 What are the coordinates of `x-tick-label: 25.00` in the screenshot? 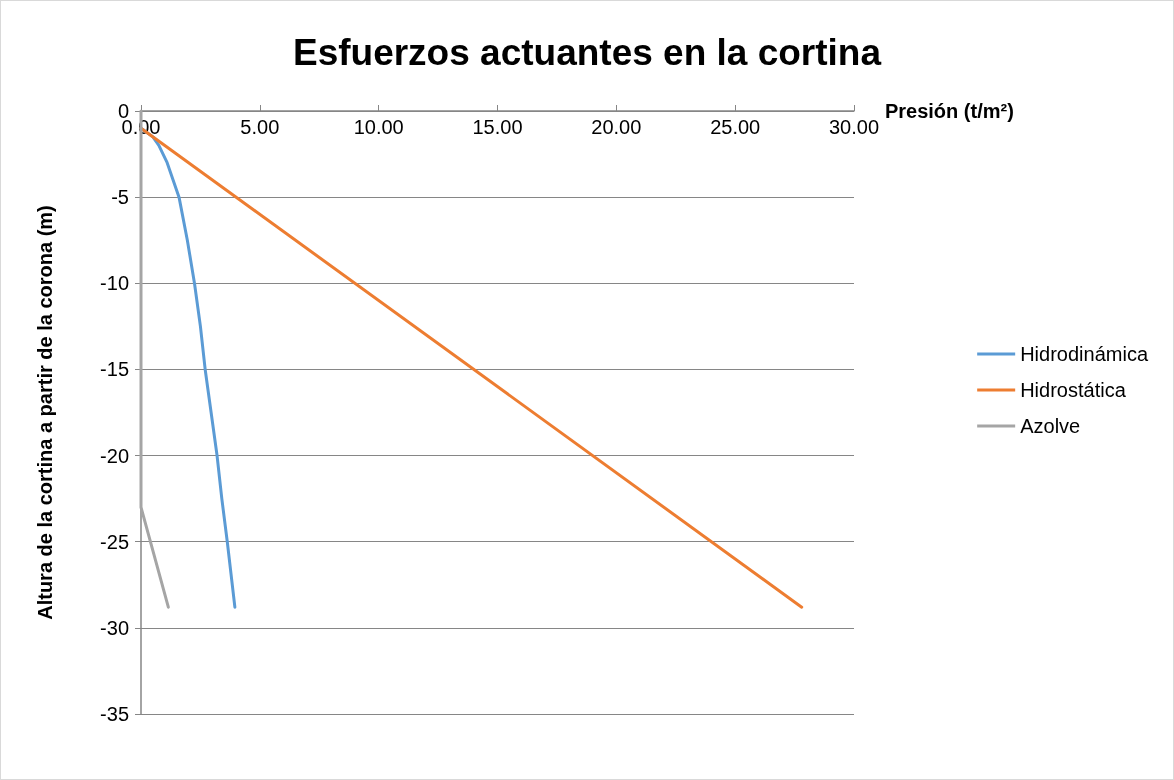 It's located at (735, 127).